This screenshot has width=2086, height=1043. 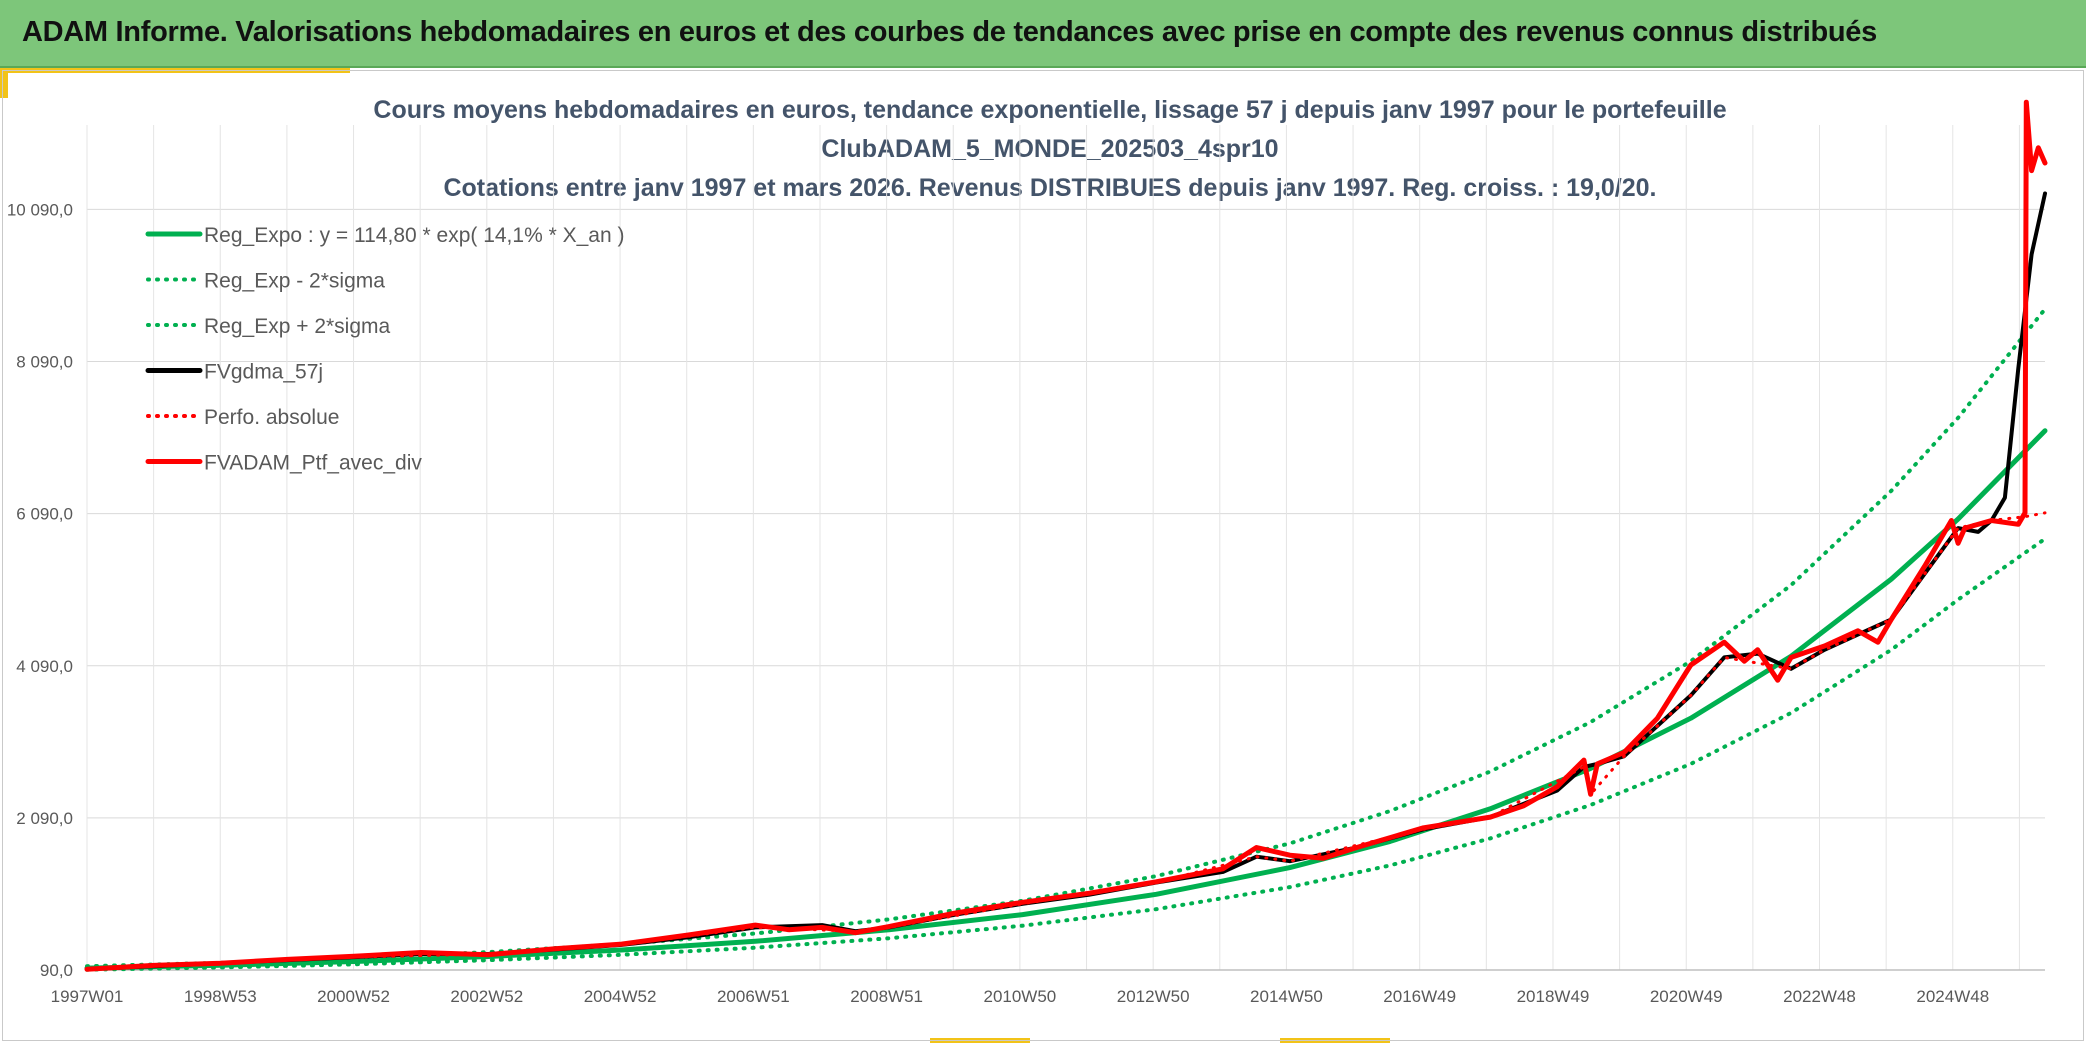 I want to click on x-tick-label: 1997W01, so click(x=87, y=996).